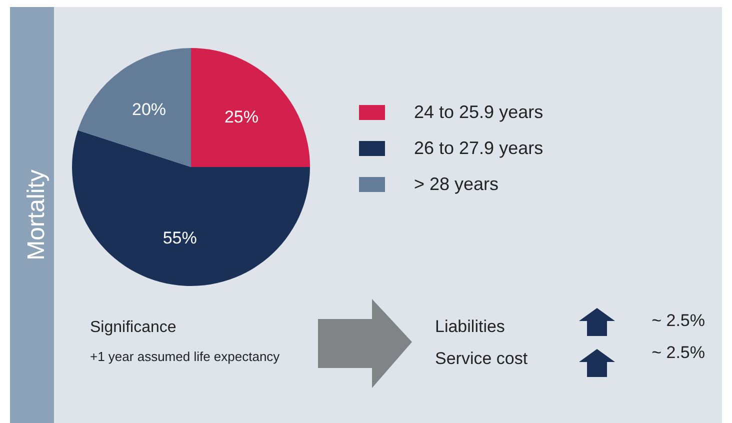 This screenshot has width=732, height=423. Describe the element at coordinates (179, 238) in the screenshot. I see `data-label: 55%` at that location.